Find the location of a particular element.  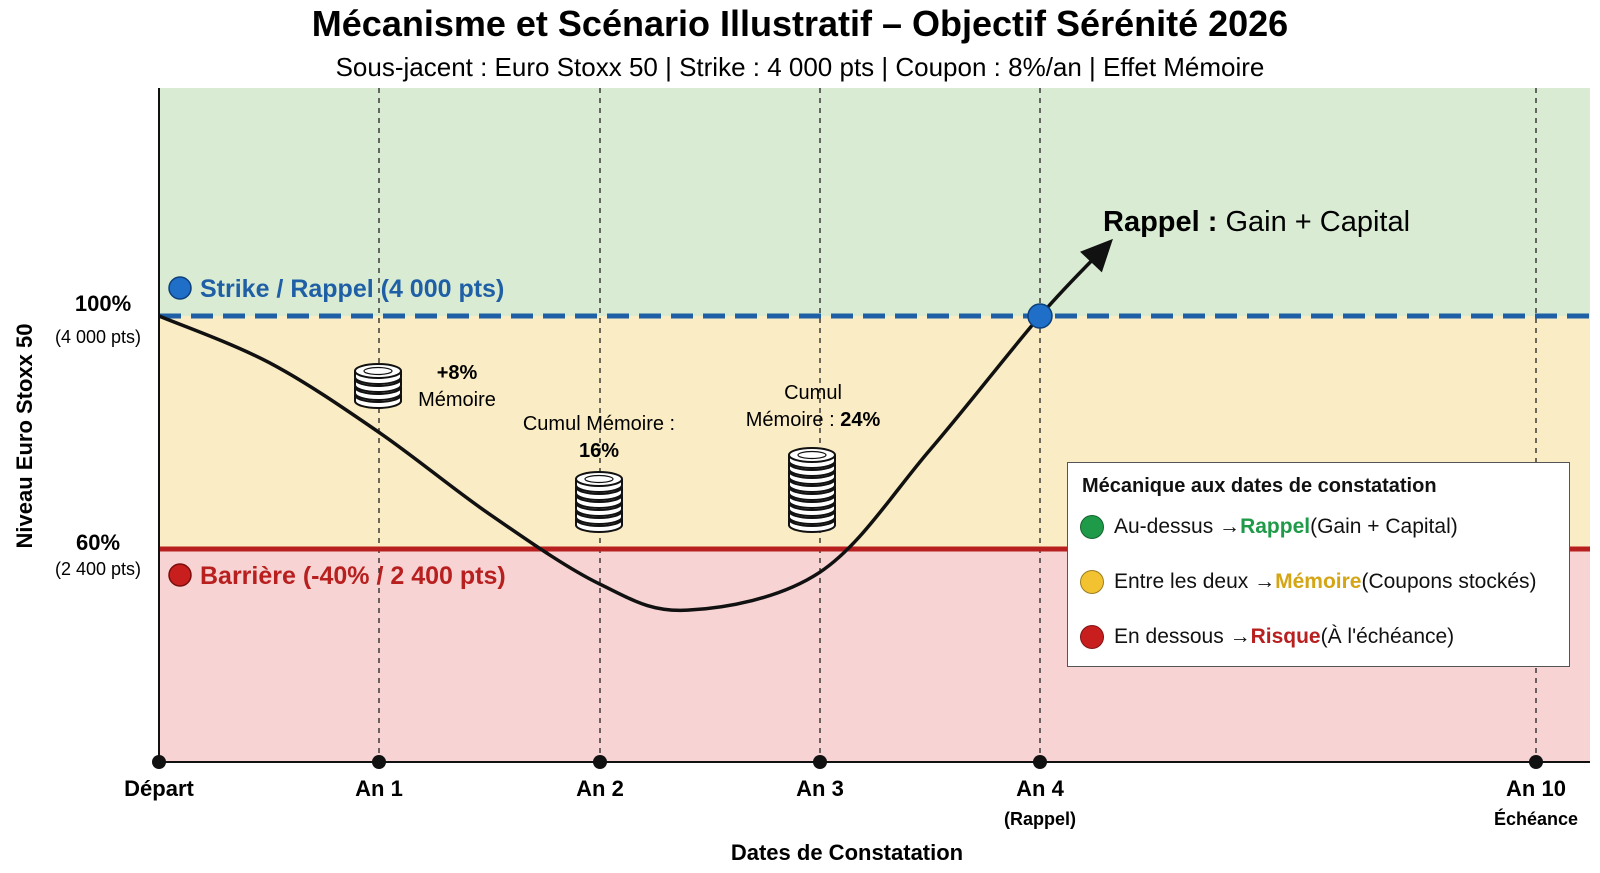

annotation-year2-pct: 16% is located at coordinates (599, 451).